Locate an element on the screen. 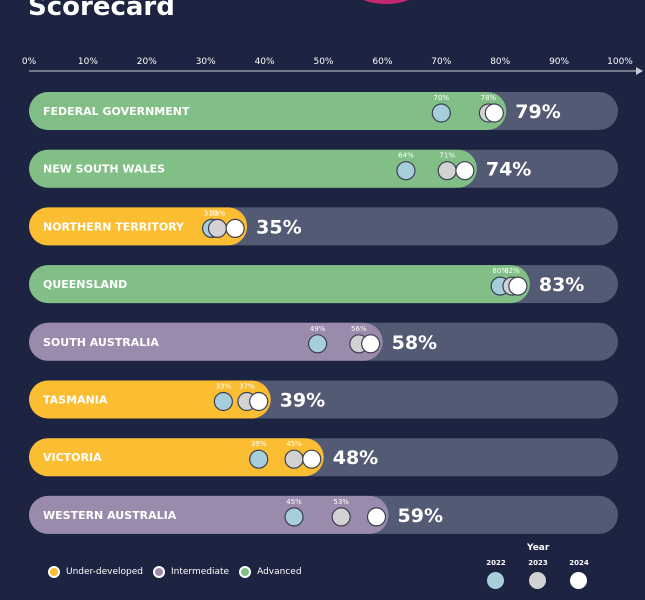 The width and height of the screenshot is (645, 600). year-2022-value-label: 80% is located at coordinates (500, 271).